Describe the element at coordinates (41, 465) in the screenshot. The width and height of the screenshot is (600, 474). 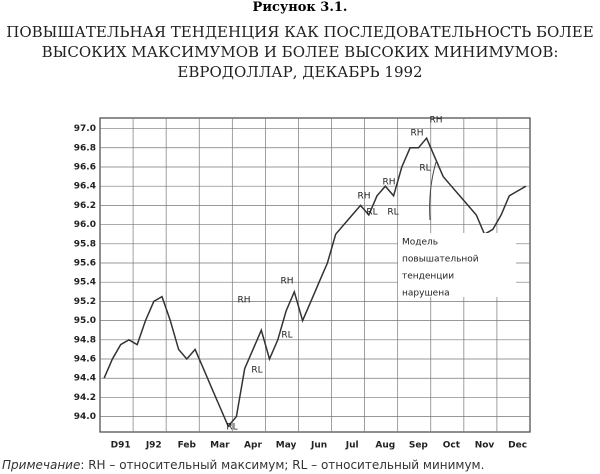
I see `note-label: Примечание` at that location.